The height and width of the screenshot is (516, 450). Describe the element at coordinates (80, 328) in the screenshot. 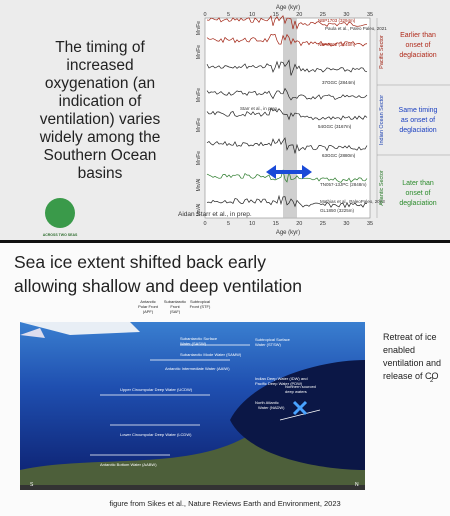

I see `sea-ice` at that location.